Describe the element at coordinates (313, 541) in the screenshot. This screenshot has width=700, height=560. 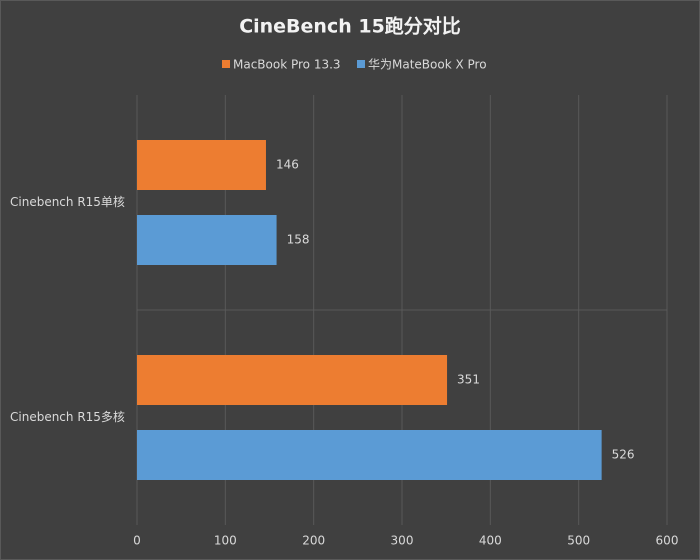
I see `x-tick-label: 200` at that location.